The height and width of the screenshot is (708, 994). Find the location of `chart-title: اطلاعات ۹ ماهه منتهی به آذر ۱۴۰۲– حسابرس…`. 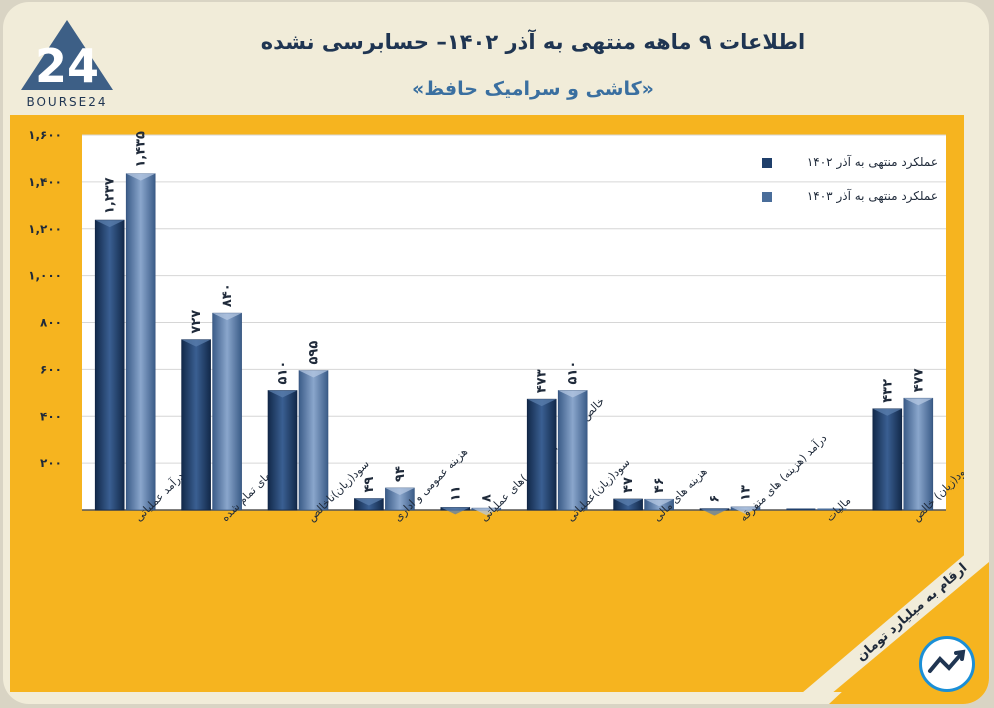

chart-title: اطلاعات ۹ ماهه منتهی به آذر ۱۴۰۲– حسابرس… is located at coordinates (533, 42).